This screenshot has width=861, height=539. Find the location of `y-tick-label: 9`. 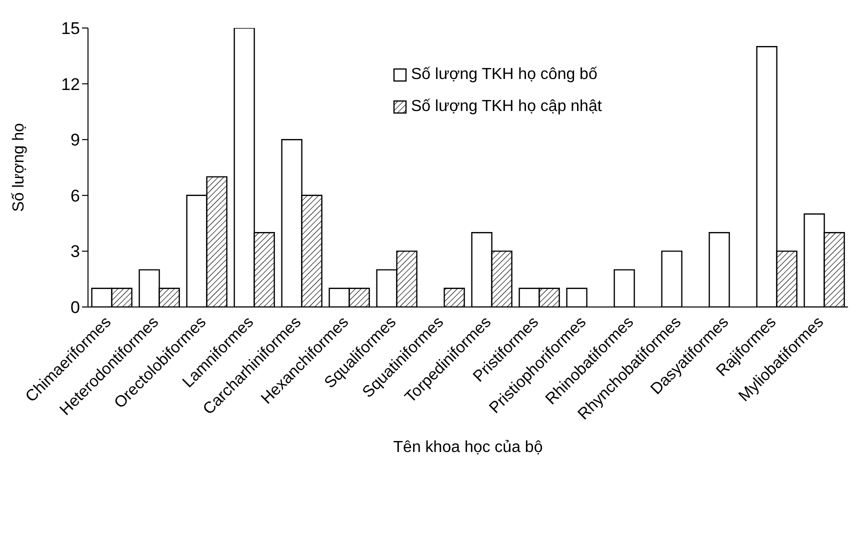

y-tick-label: 9 is located at coordinates (75, 140).